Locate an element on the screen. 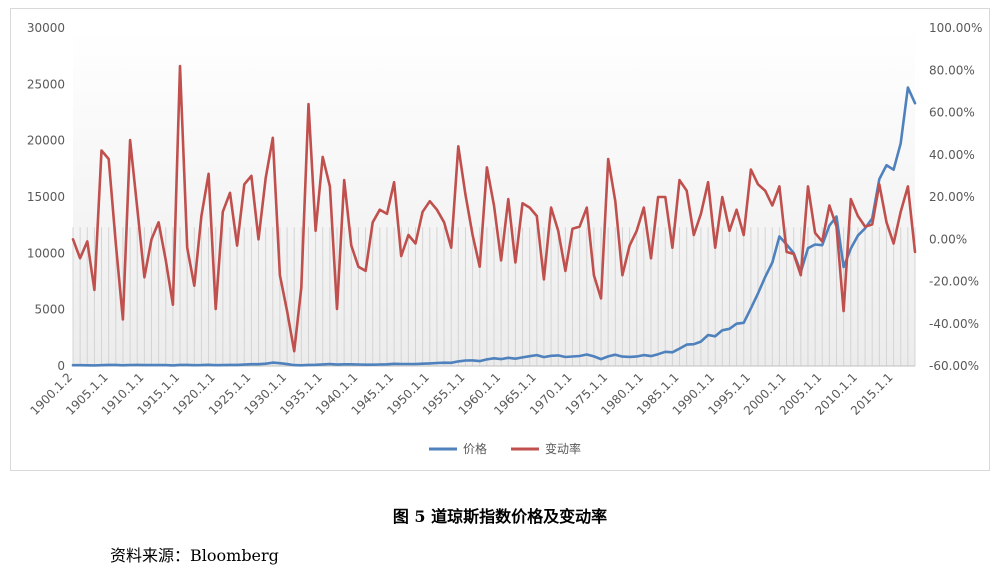 The image size is (1000, 573). left-axis-tick: 25000 is located at coordinates (46, 84).